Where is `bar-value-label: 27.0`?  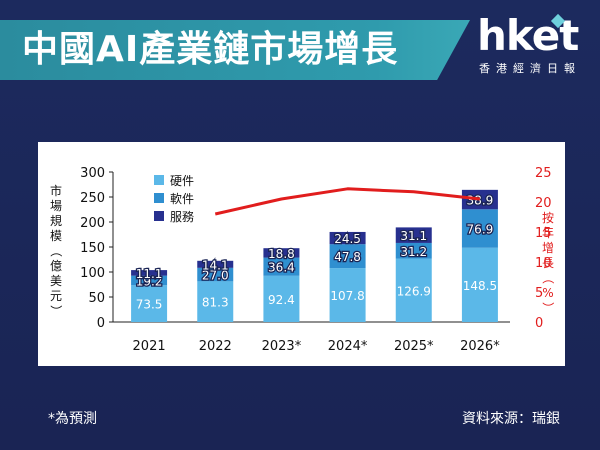 bar-value-label: 27.0 is located at coordinates (215, 276).